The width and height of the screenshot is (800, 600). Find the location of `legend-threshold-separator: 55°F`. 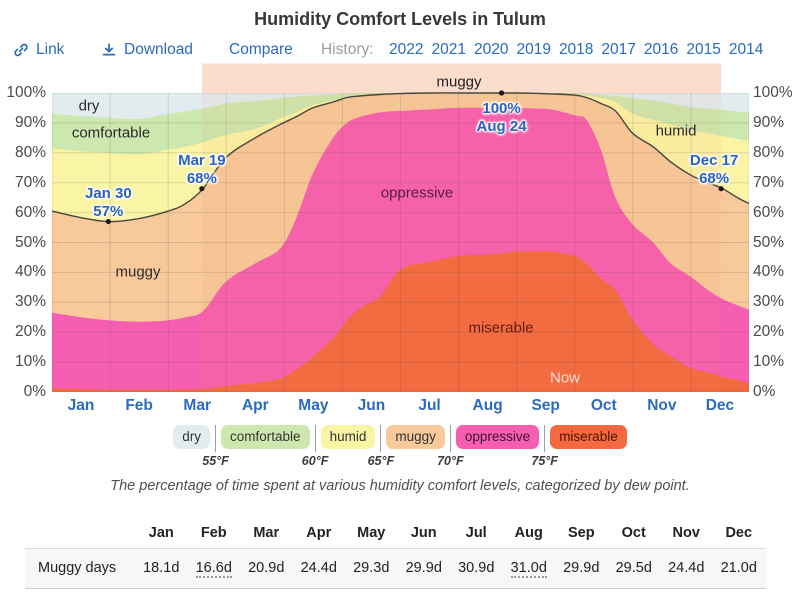

legend-threshold-separator: 55°F is located at coordinates (215, 446).